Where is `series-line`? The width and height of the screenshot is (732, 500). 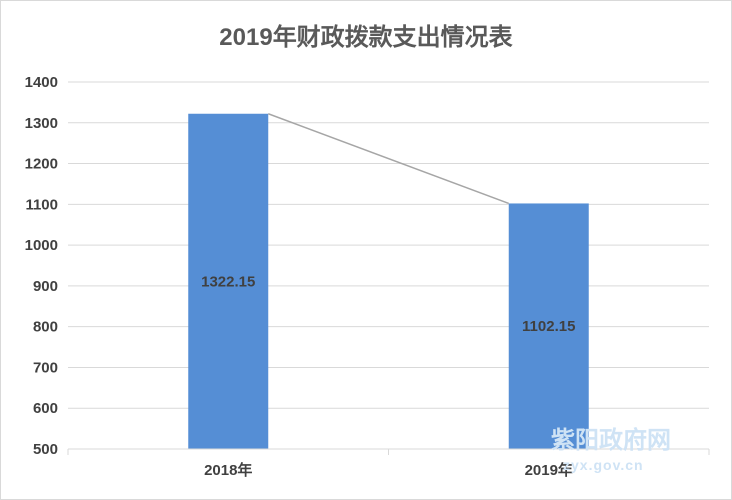 series-line is located at coordinates (388, 159).